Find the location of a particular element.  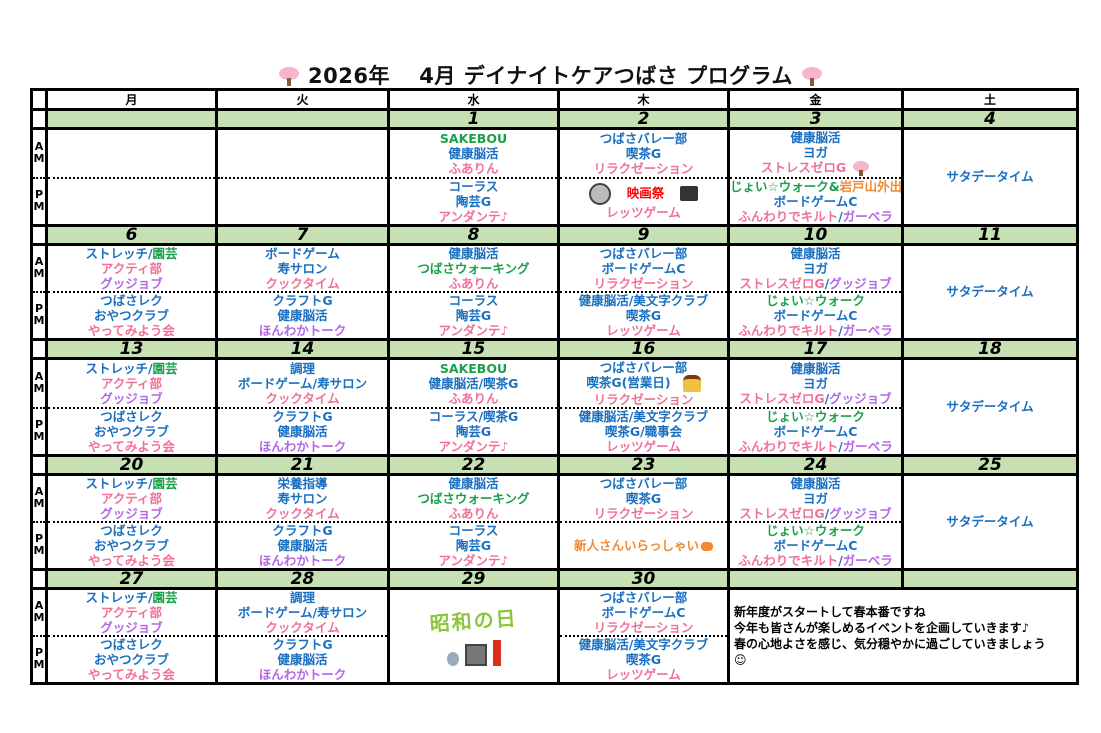

pm-cell: 新人さんいらっしゃい is located at coordinates (643, 545).